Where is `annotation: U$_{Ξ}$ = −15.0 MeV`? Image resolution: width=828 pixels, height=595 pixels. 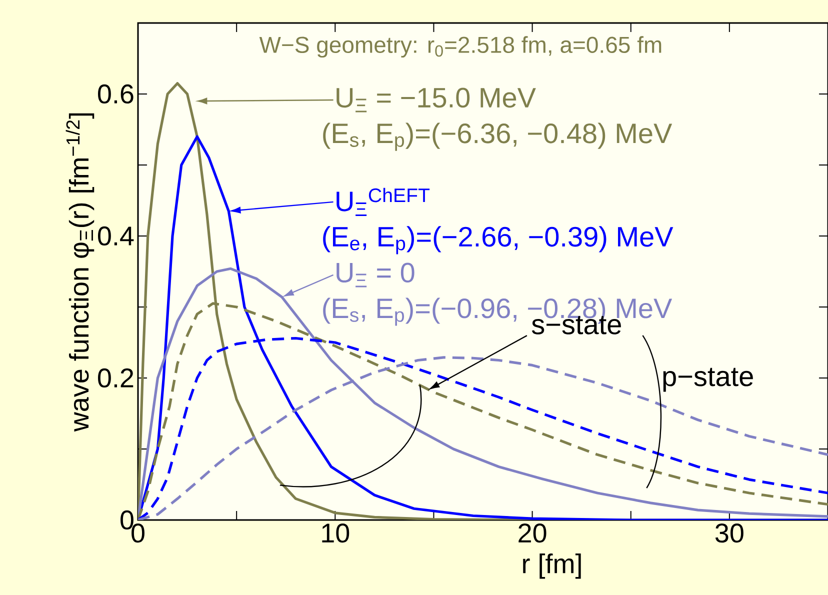
annotation: U$_{Ξ}$ = −15.0 MeV is located at coordinates (436, 100).